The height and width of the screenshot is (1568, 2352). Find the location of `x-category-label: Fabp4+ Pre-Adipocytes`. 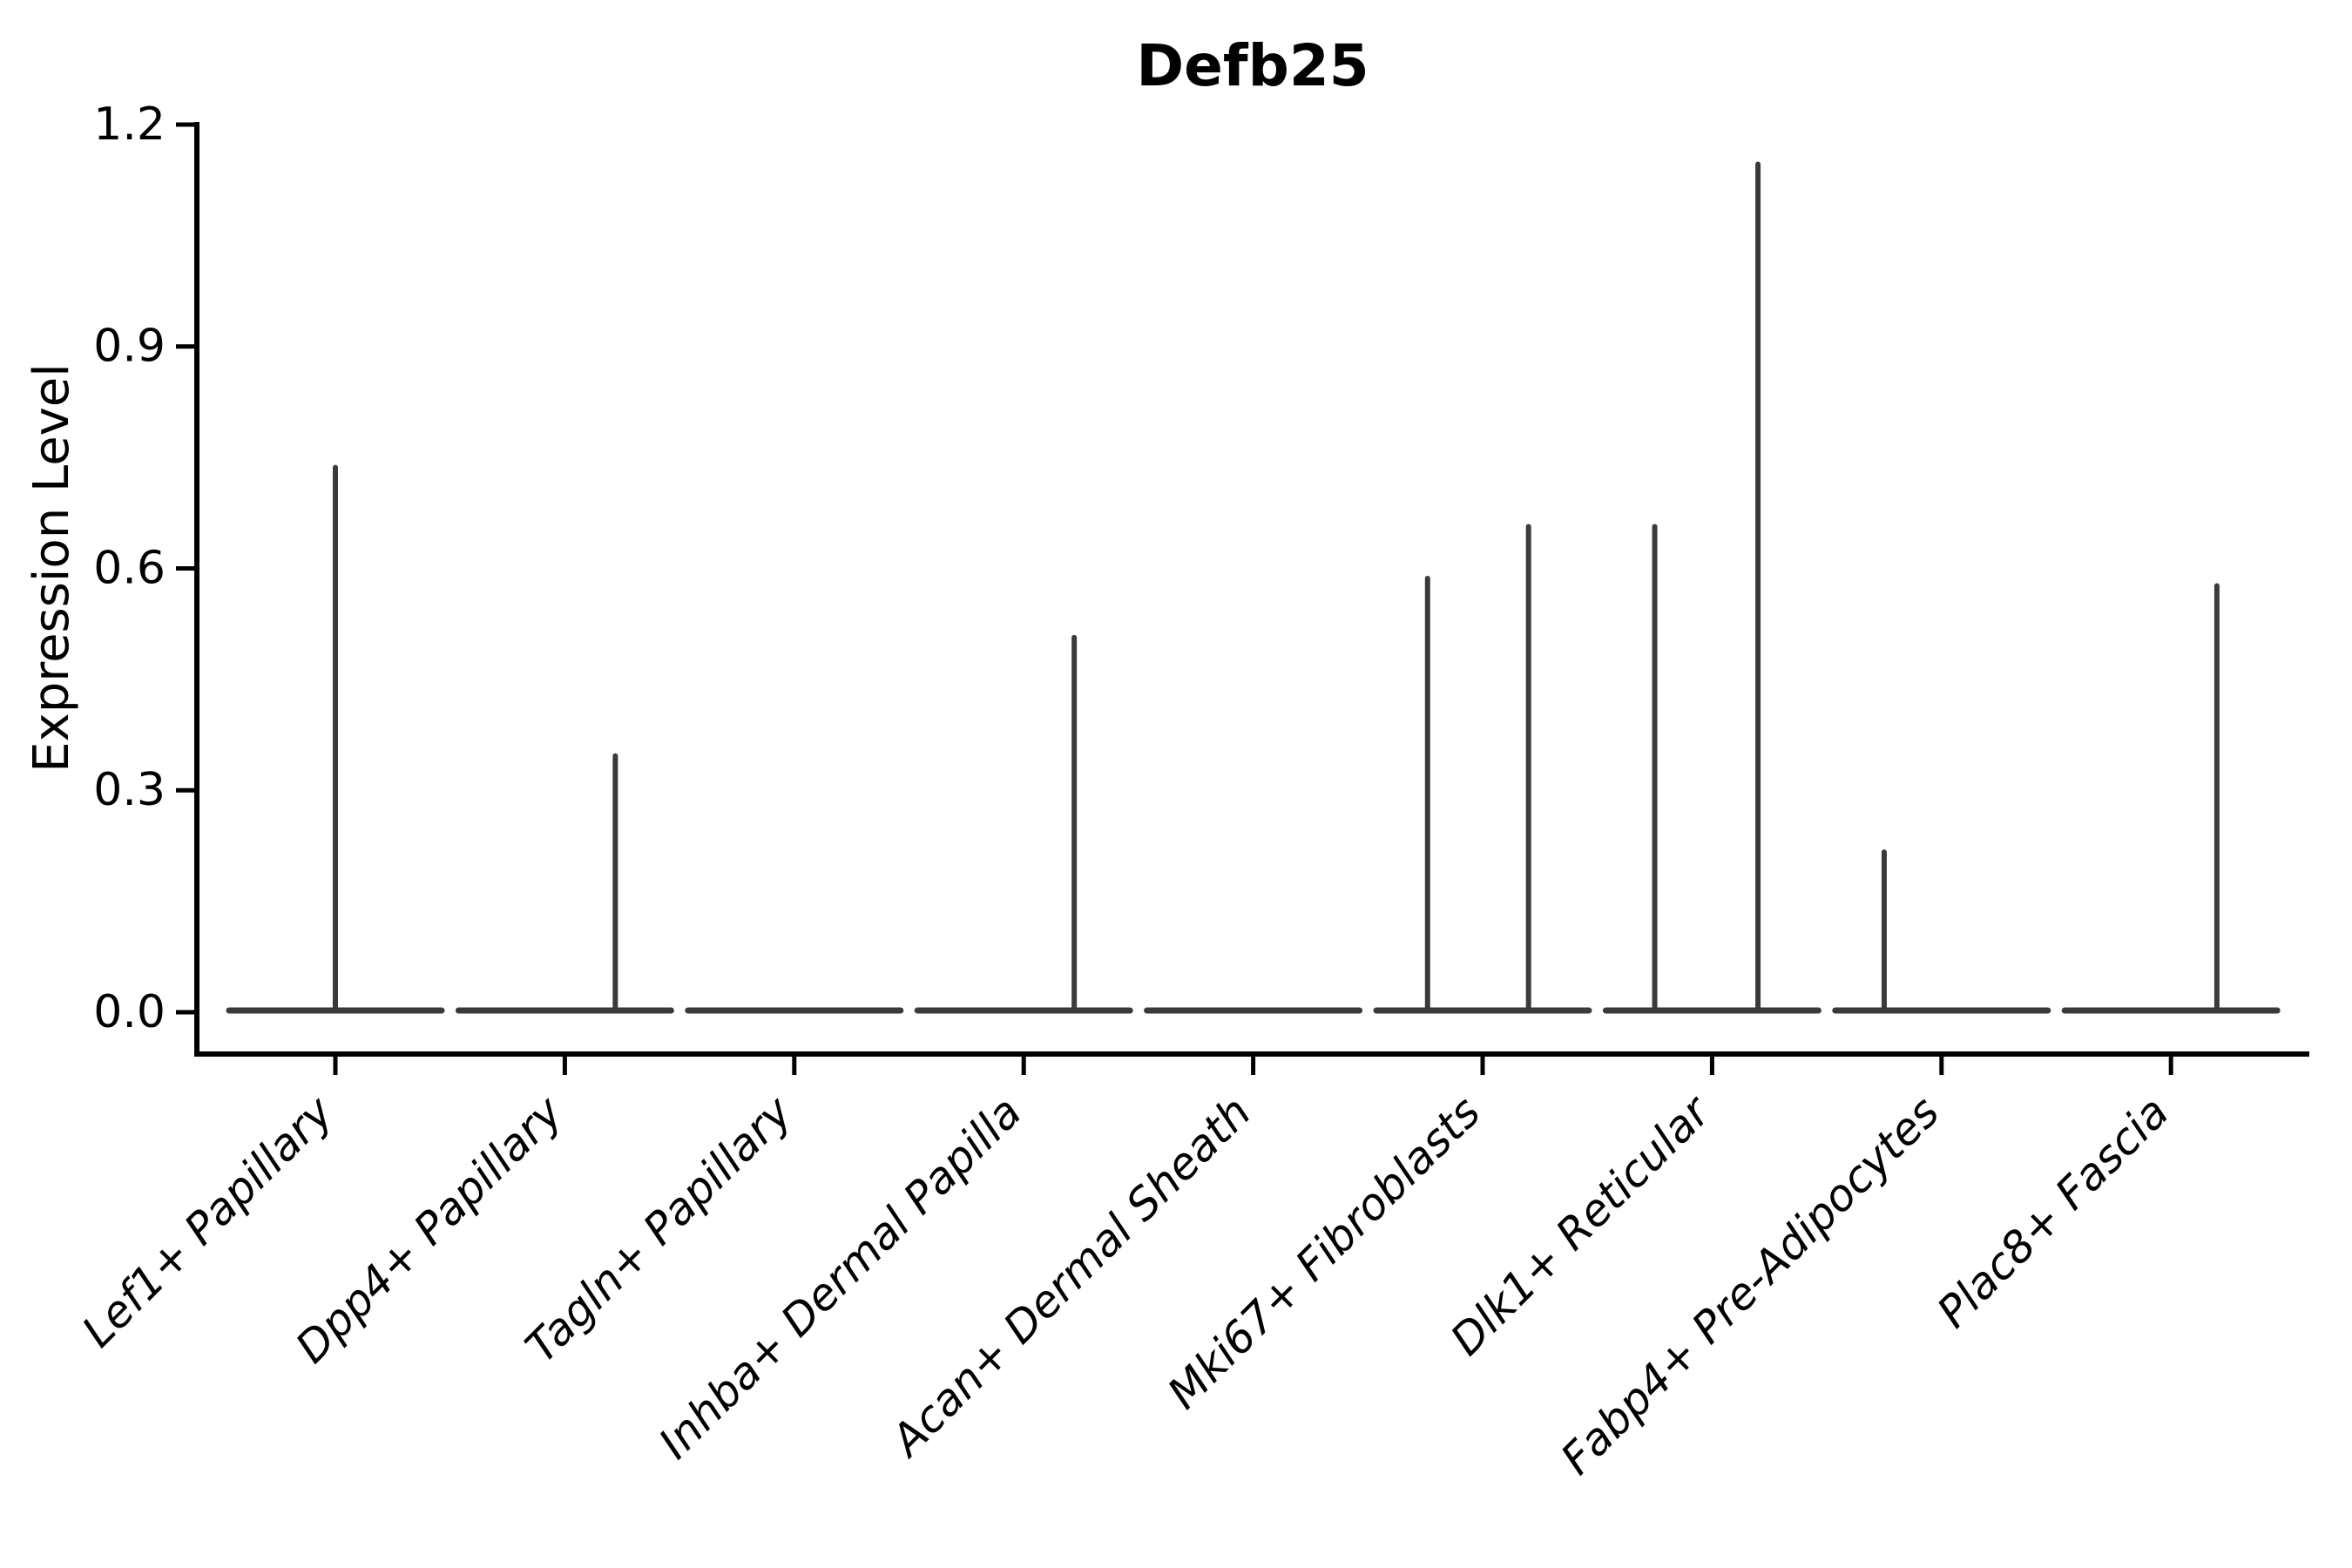

x-category-label: Fabp4+ Pre-Adipocytes is located at coordinates (1751, 1285).